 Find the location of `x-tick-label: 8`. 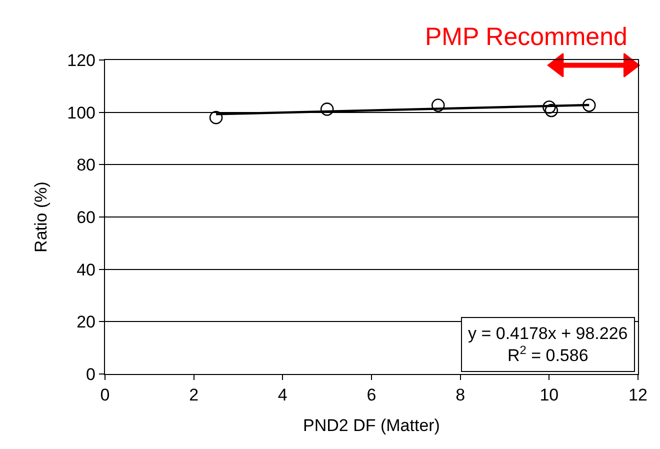

x-tick-label: 8 is located at coordinates (461, 395).